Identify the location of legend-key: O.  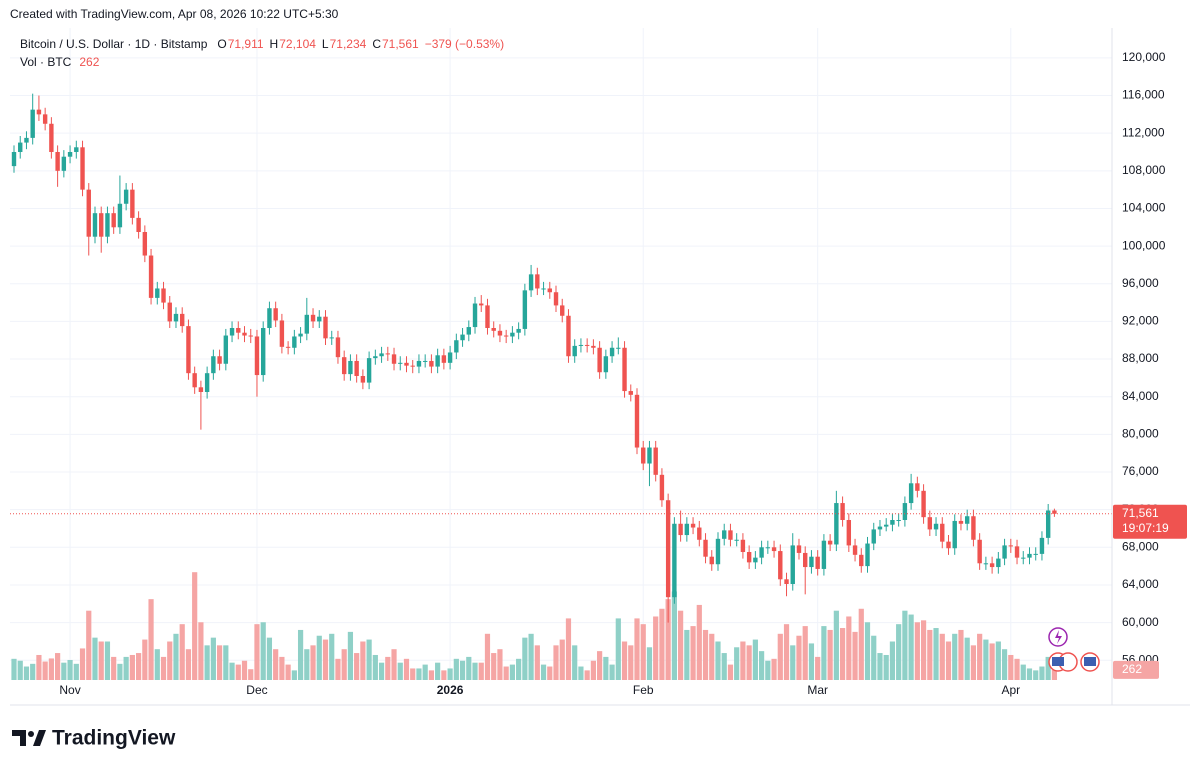
(221, 44).